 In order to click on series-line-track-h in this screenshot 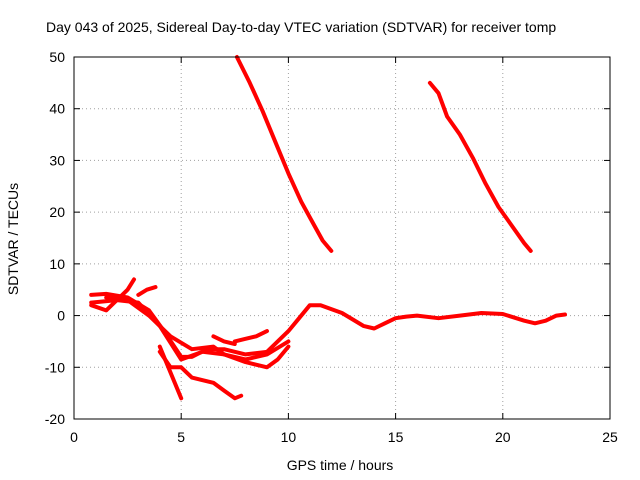, I will do `click(224, 340)`.